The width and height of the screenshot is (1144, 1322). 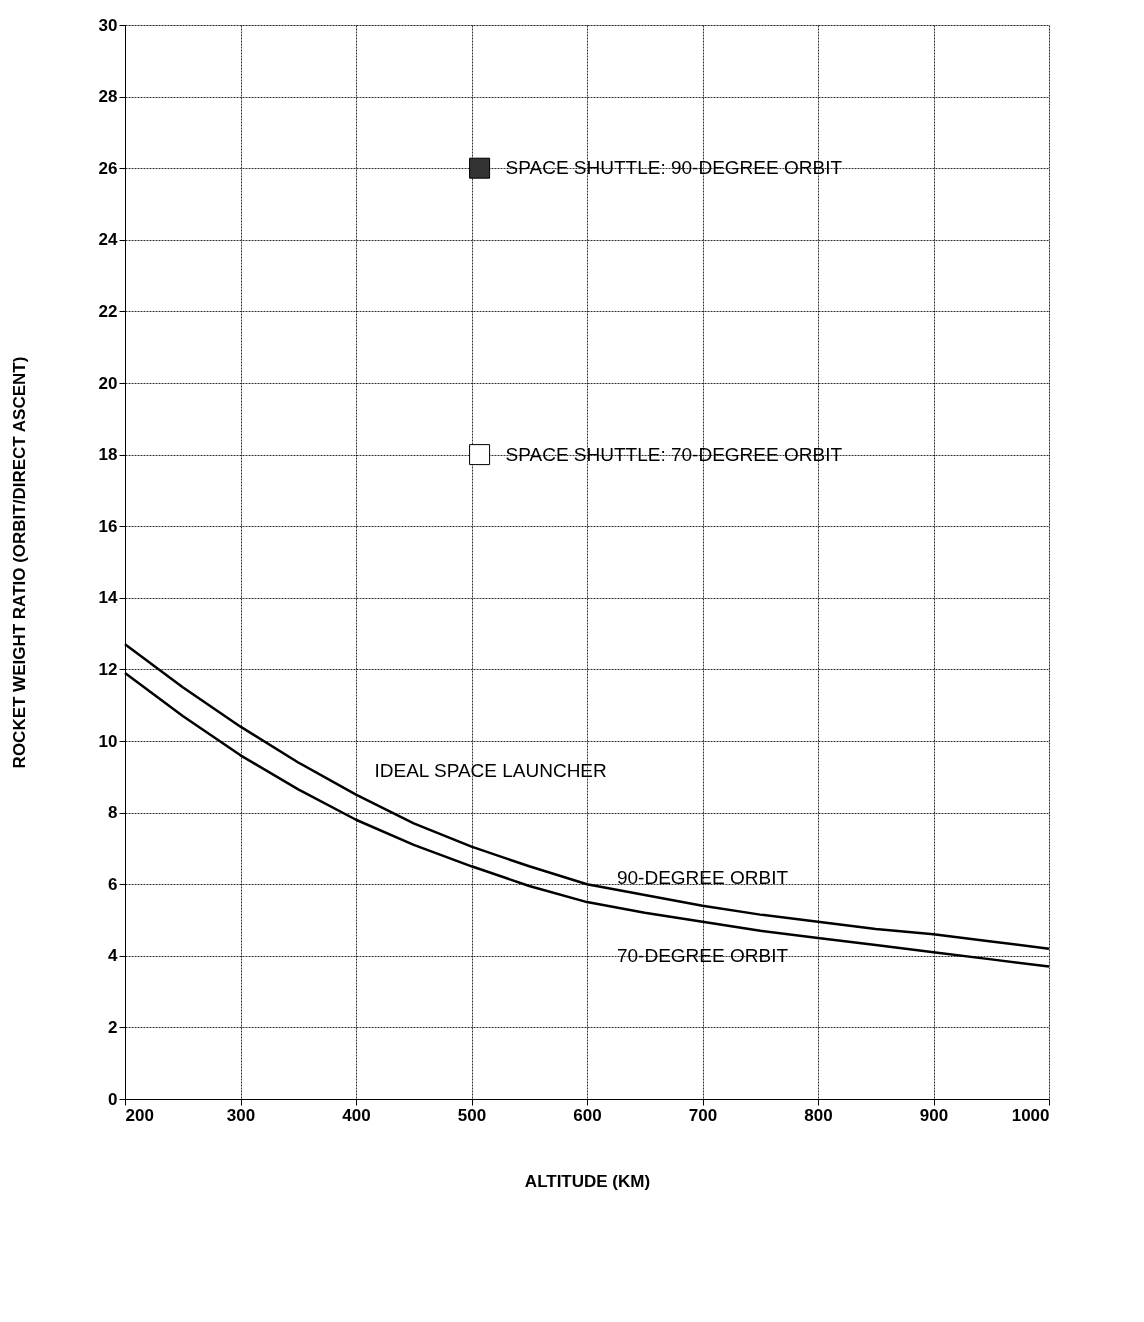 I want to click on series-label: SPACE SHUTTLE: 90-DEGREE ORBIT, so click(x=674, y=168).